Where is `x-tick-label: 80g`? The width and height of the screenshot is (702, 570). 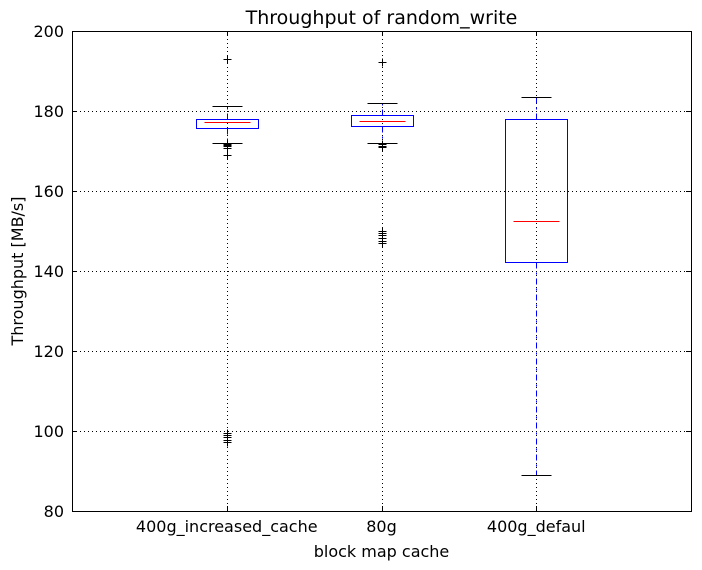 x-tick-label: 80g is located at coordinates (381, 526).